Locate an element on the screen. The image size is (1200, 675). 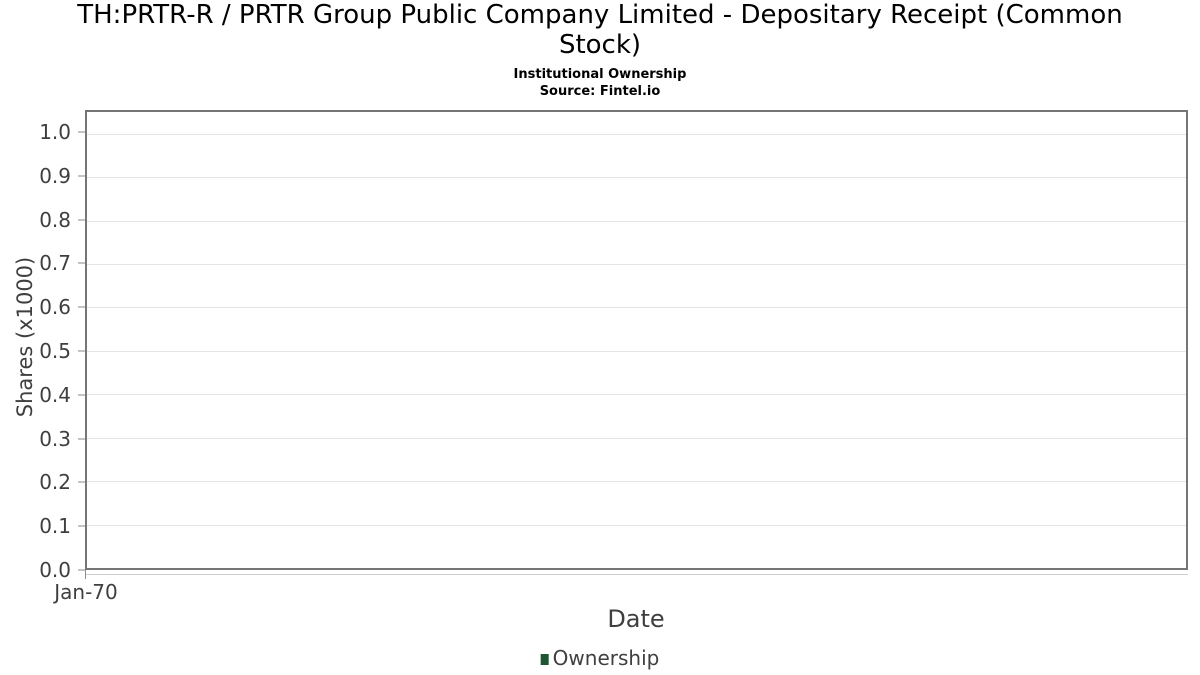
y-tick-label: 0.0 is located at coordinates (55, 570).